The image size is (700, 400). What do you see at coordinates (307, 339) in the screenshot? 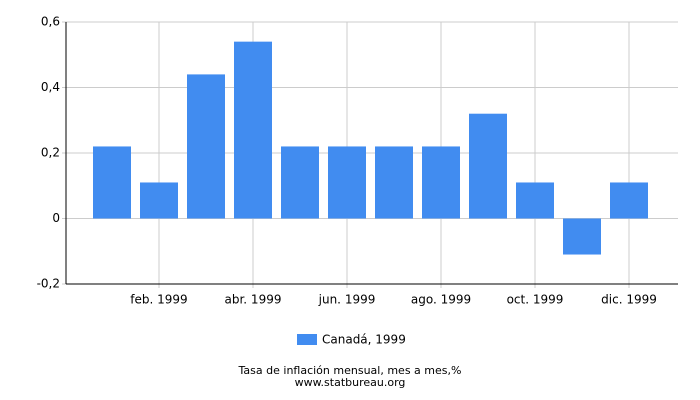
I see `legend-swatch` at bounding box center [307, 339].